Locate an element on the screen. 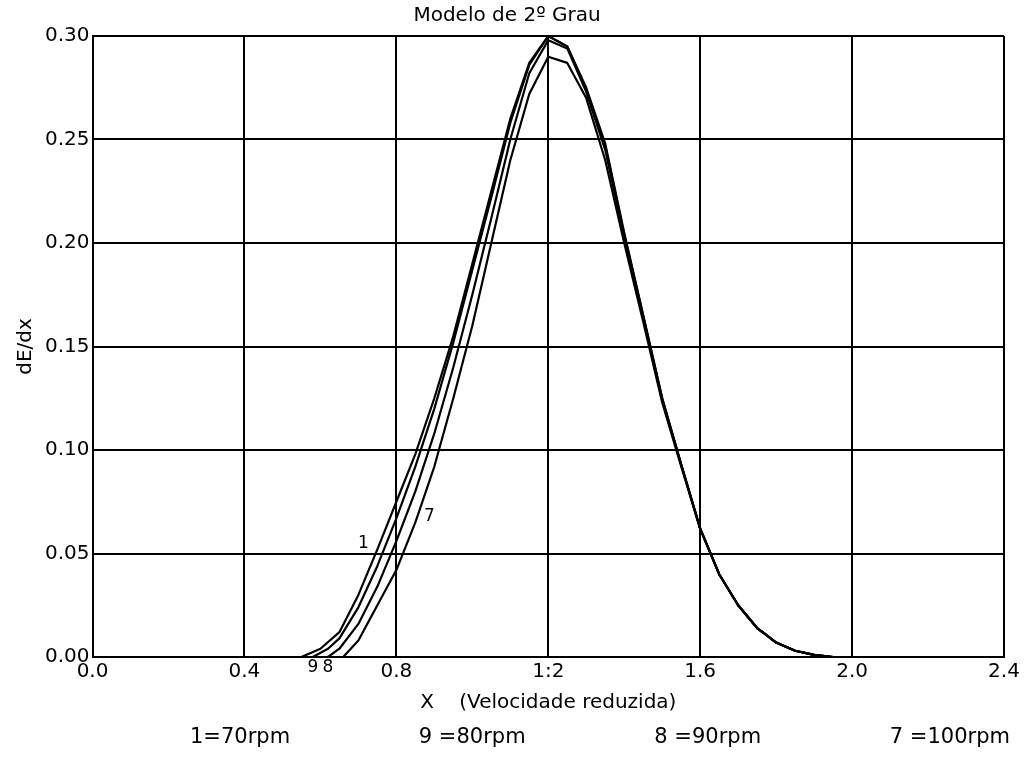  y-tick-label: 0.20 is located at coordinates (67, 241).